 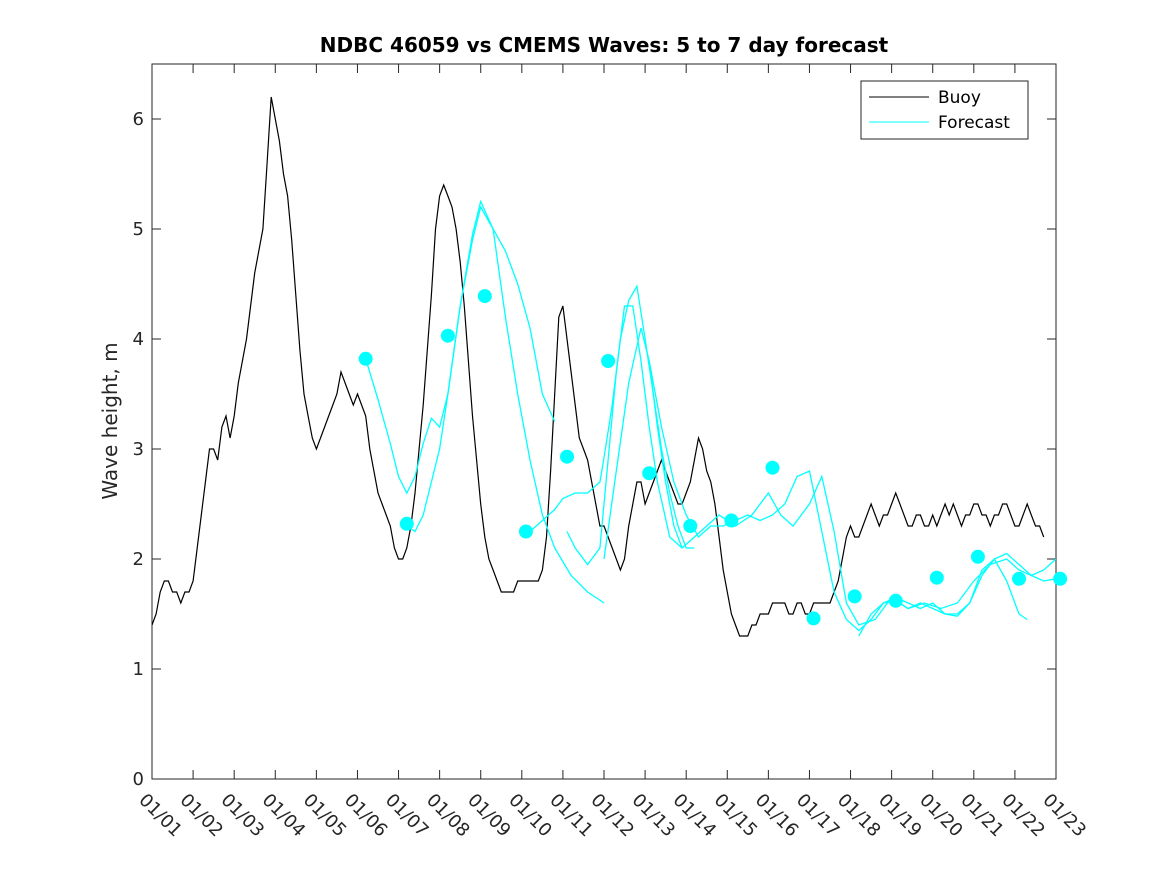 What do you see at coordinates (959, 98) in the screenshot?
I see `legend-label-buoy: Buoy` at bounding box center [959, 98].